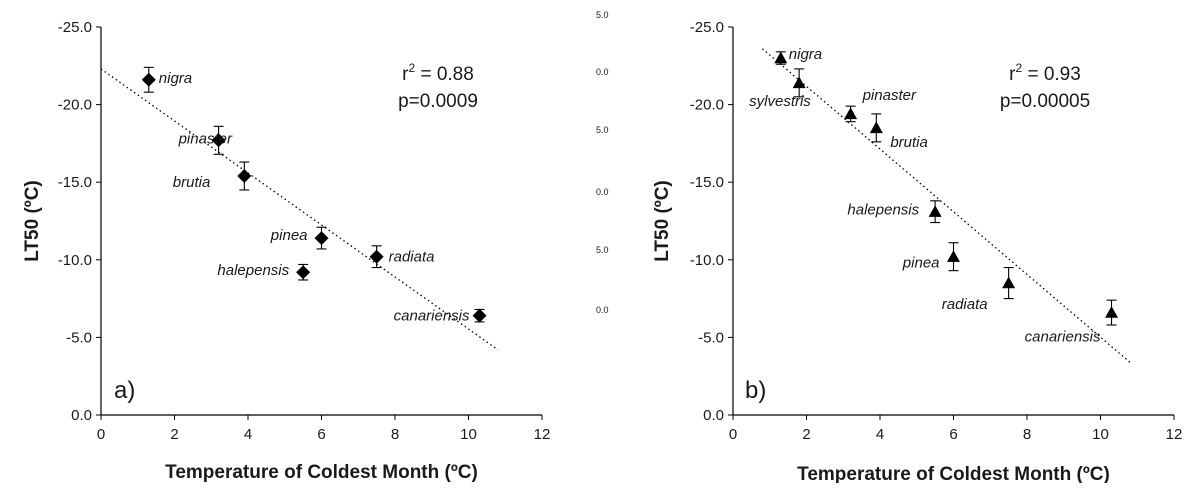  Describe the element at coordinates (124, 390) in the screenshot. I see `panel-label: a)` at that location.